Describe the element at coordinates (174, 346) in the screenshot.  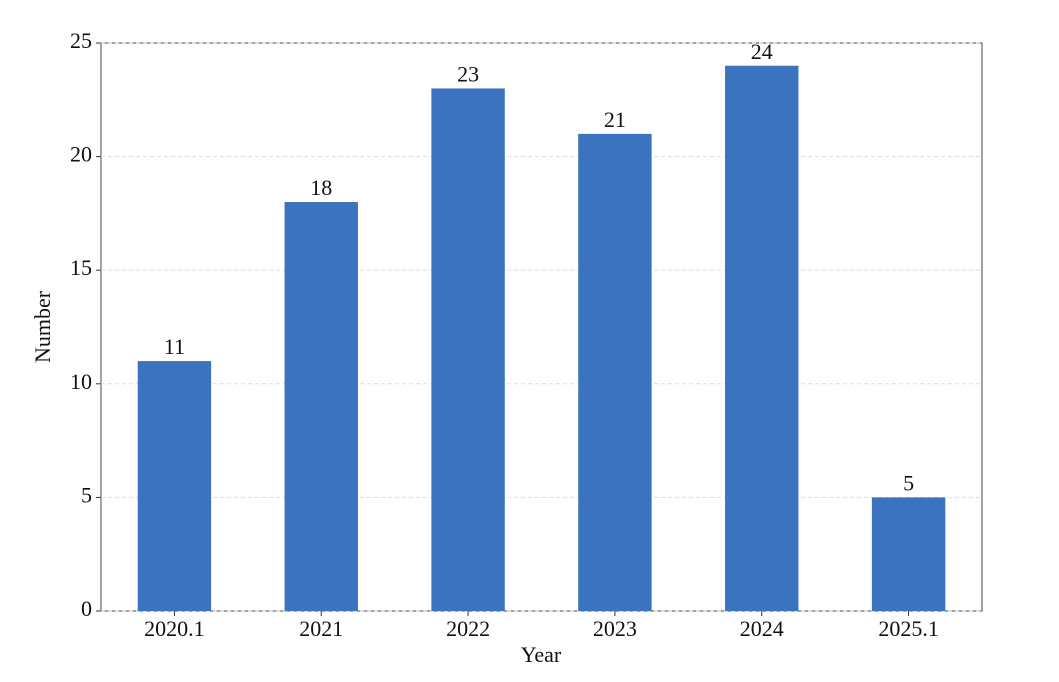
I see `data-label: 11` at that location.